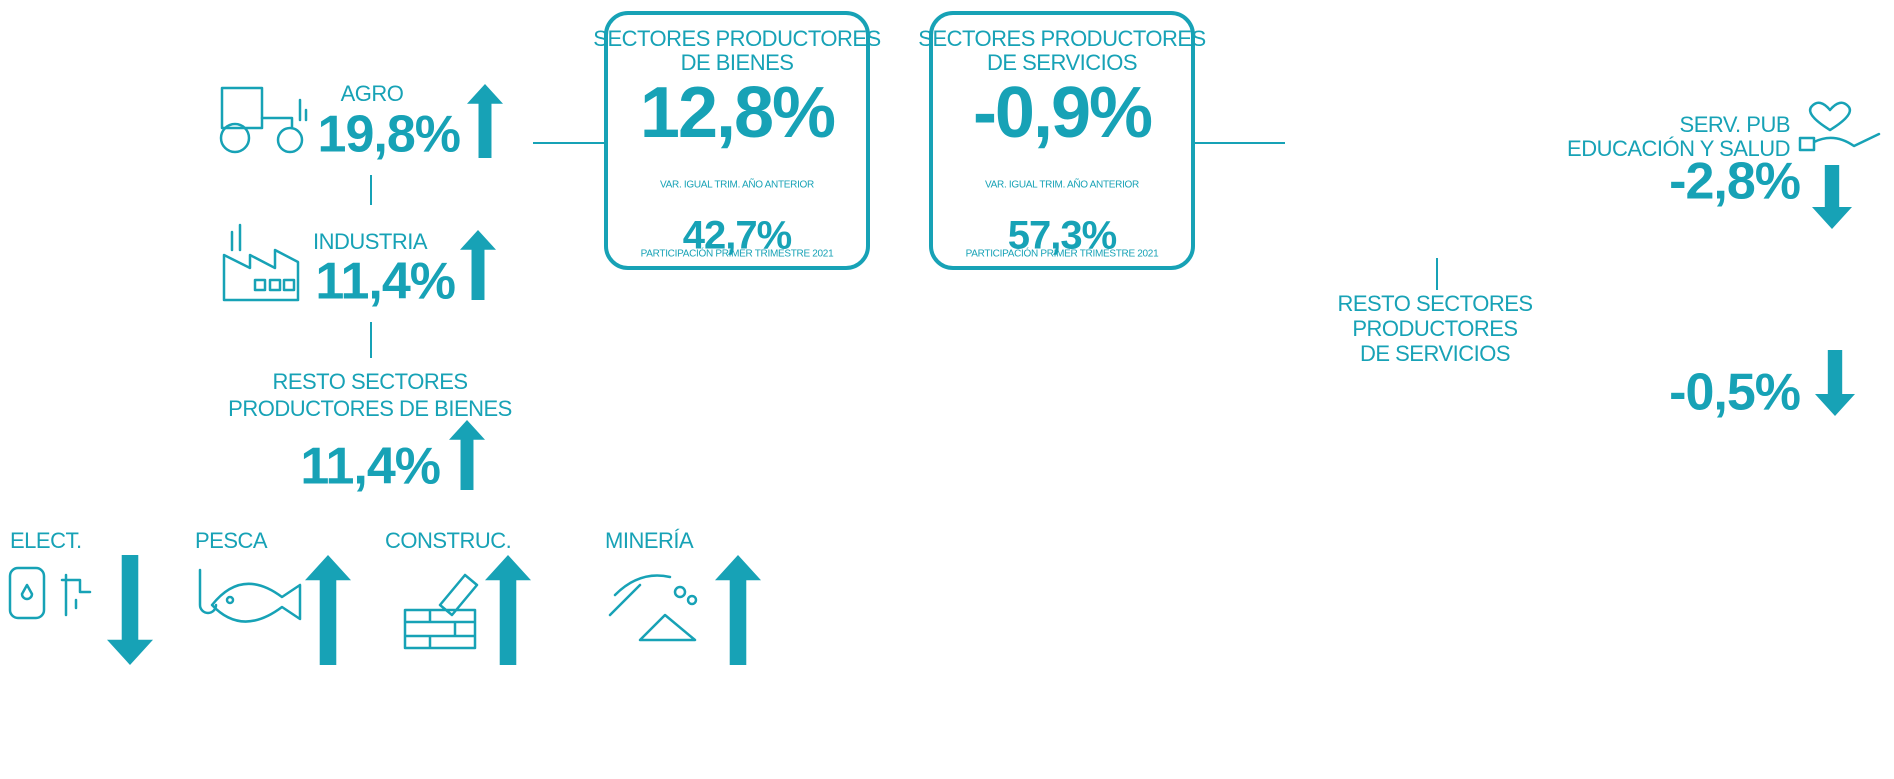 The image size is (1894, 779). I want to click on services-box, so click(1062, 140).